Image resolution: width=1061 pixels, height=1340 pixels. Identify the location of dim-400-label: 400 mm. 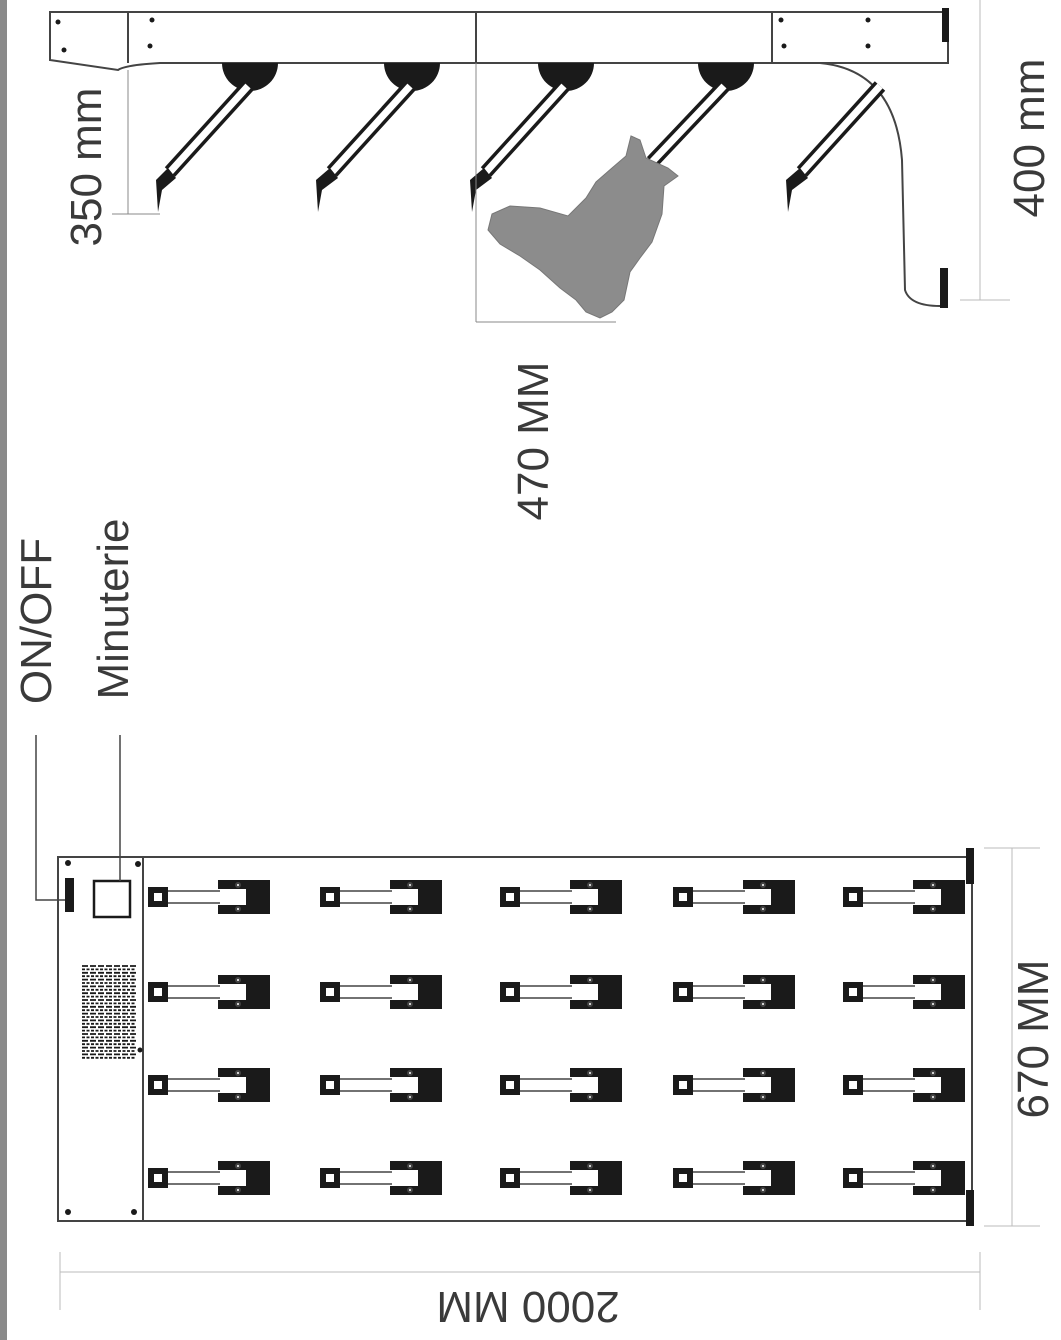
(1029, 138).